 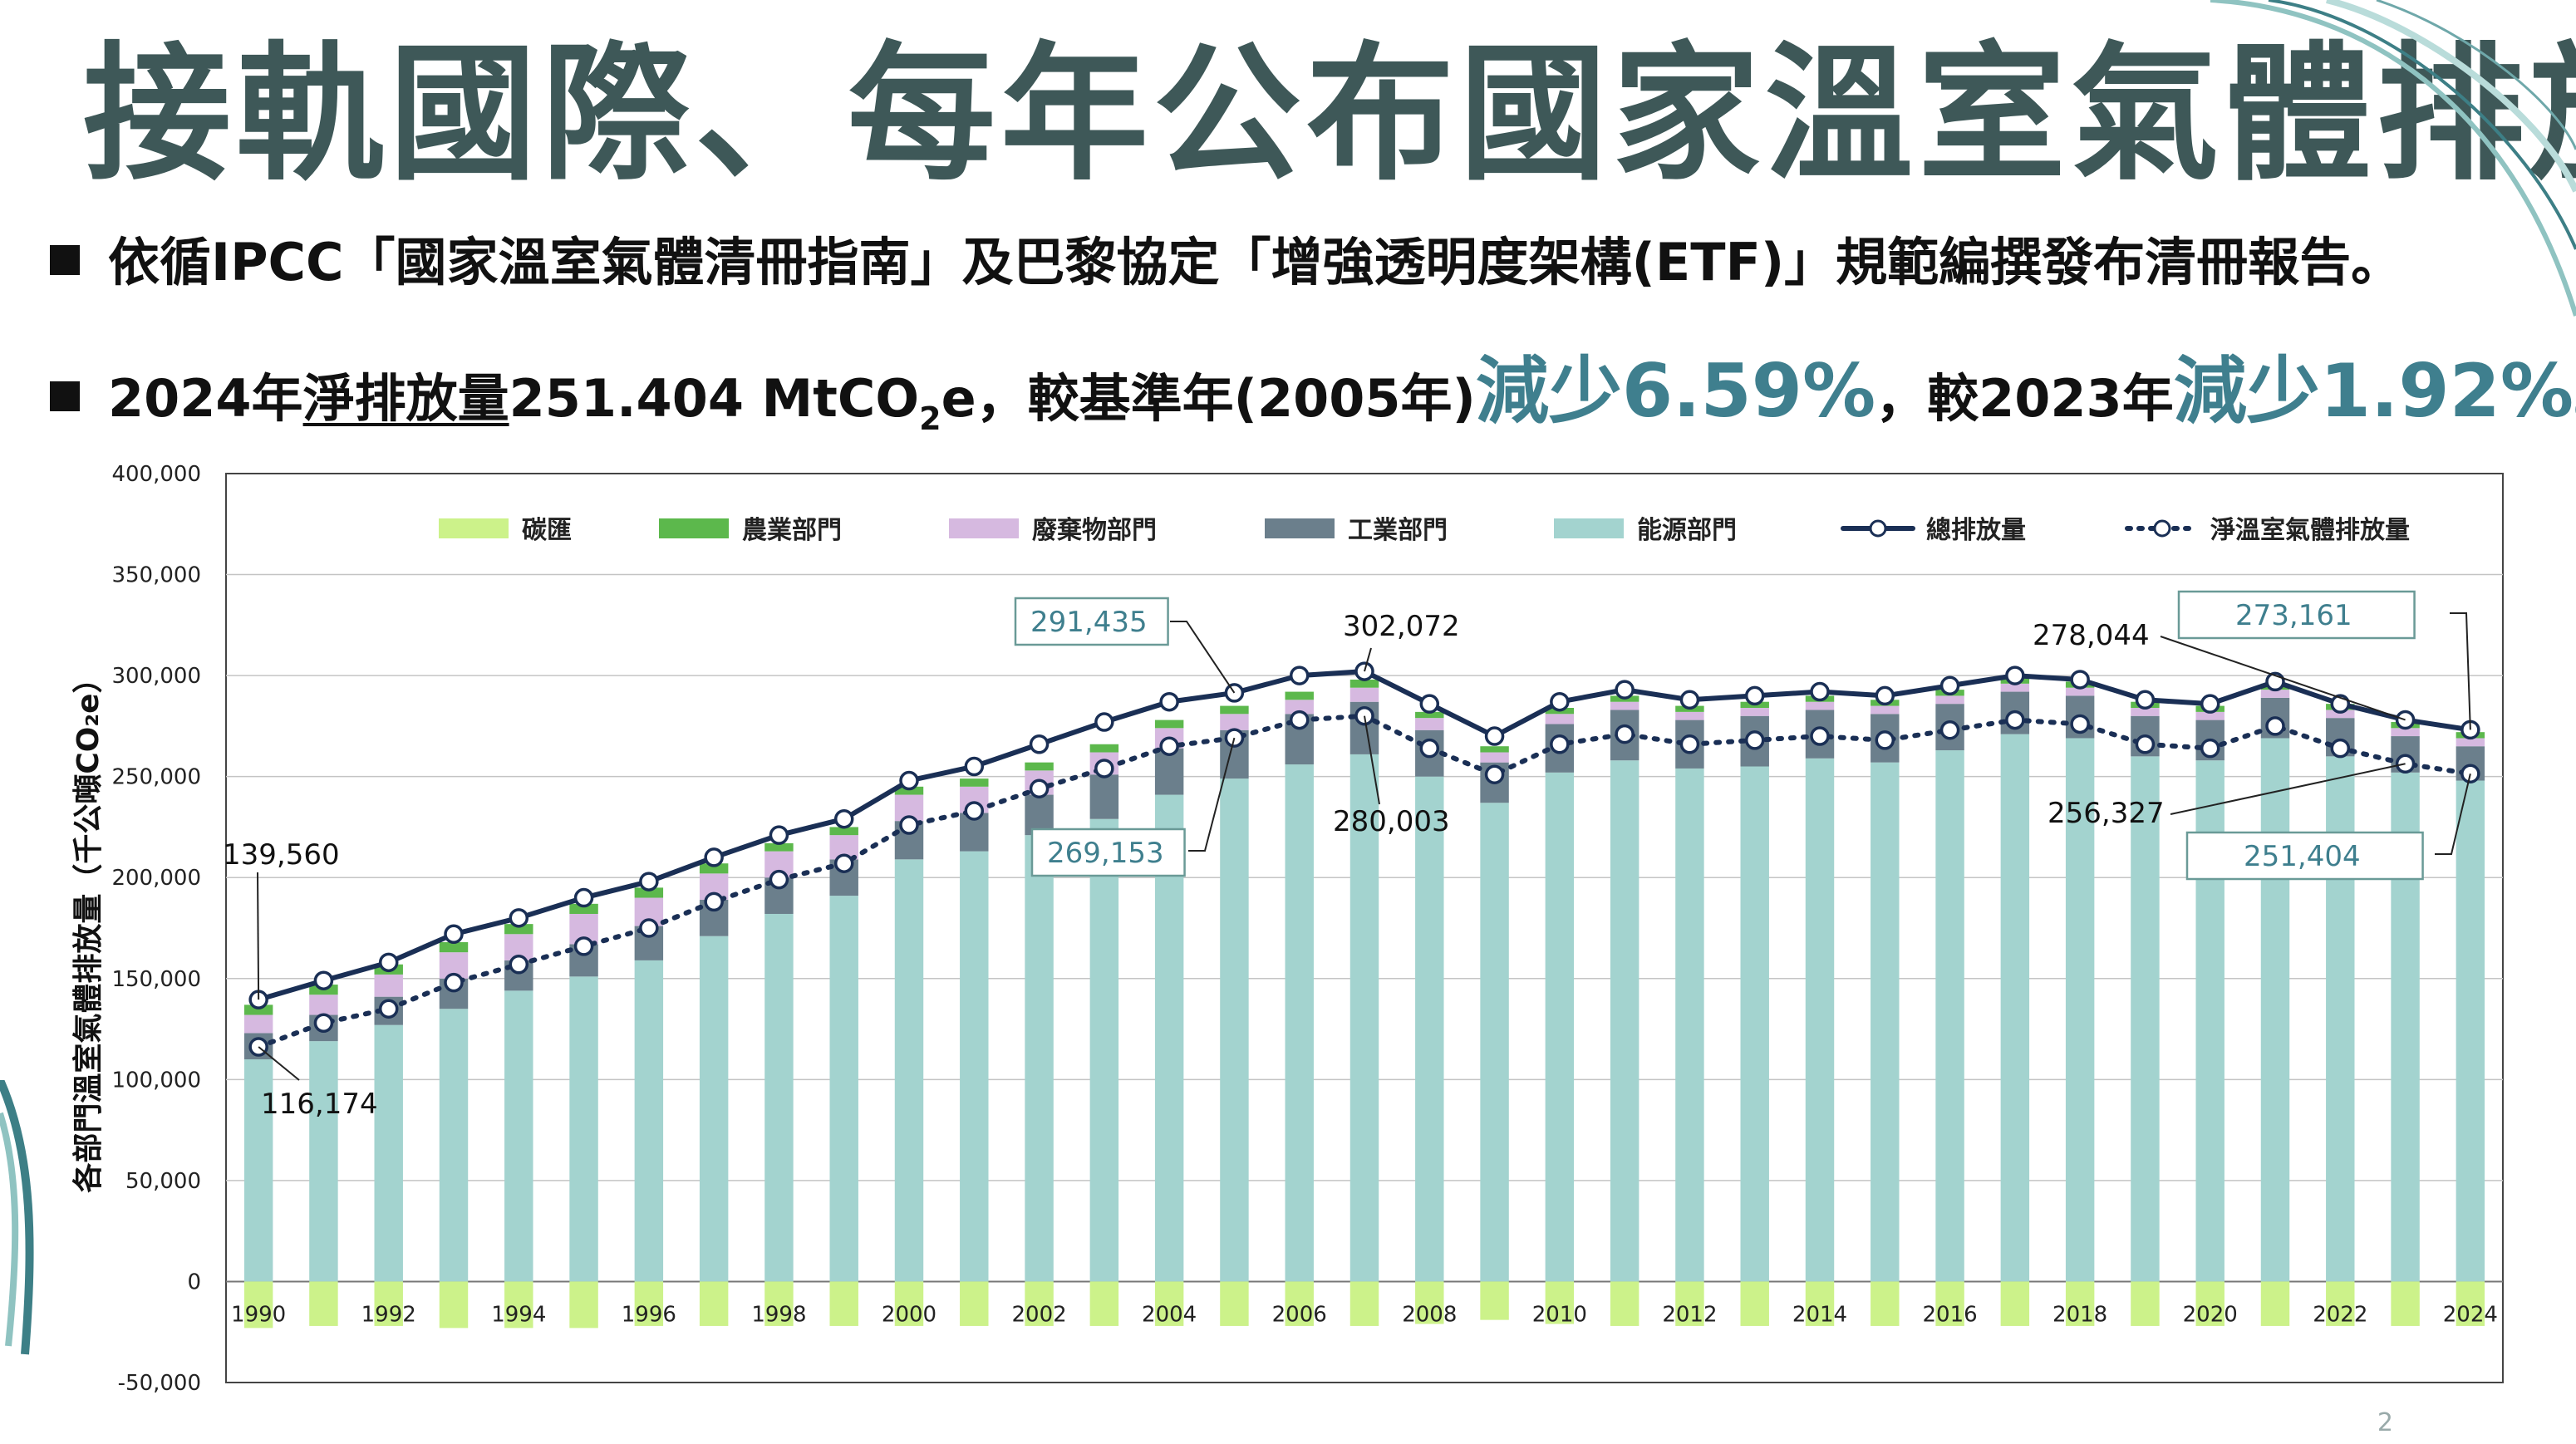 I want to click on annotation-2005-total-label: 291,435, so click(x=1089, y=622).